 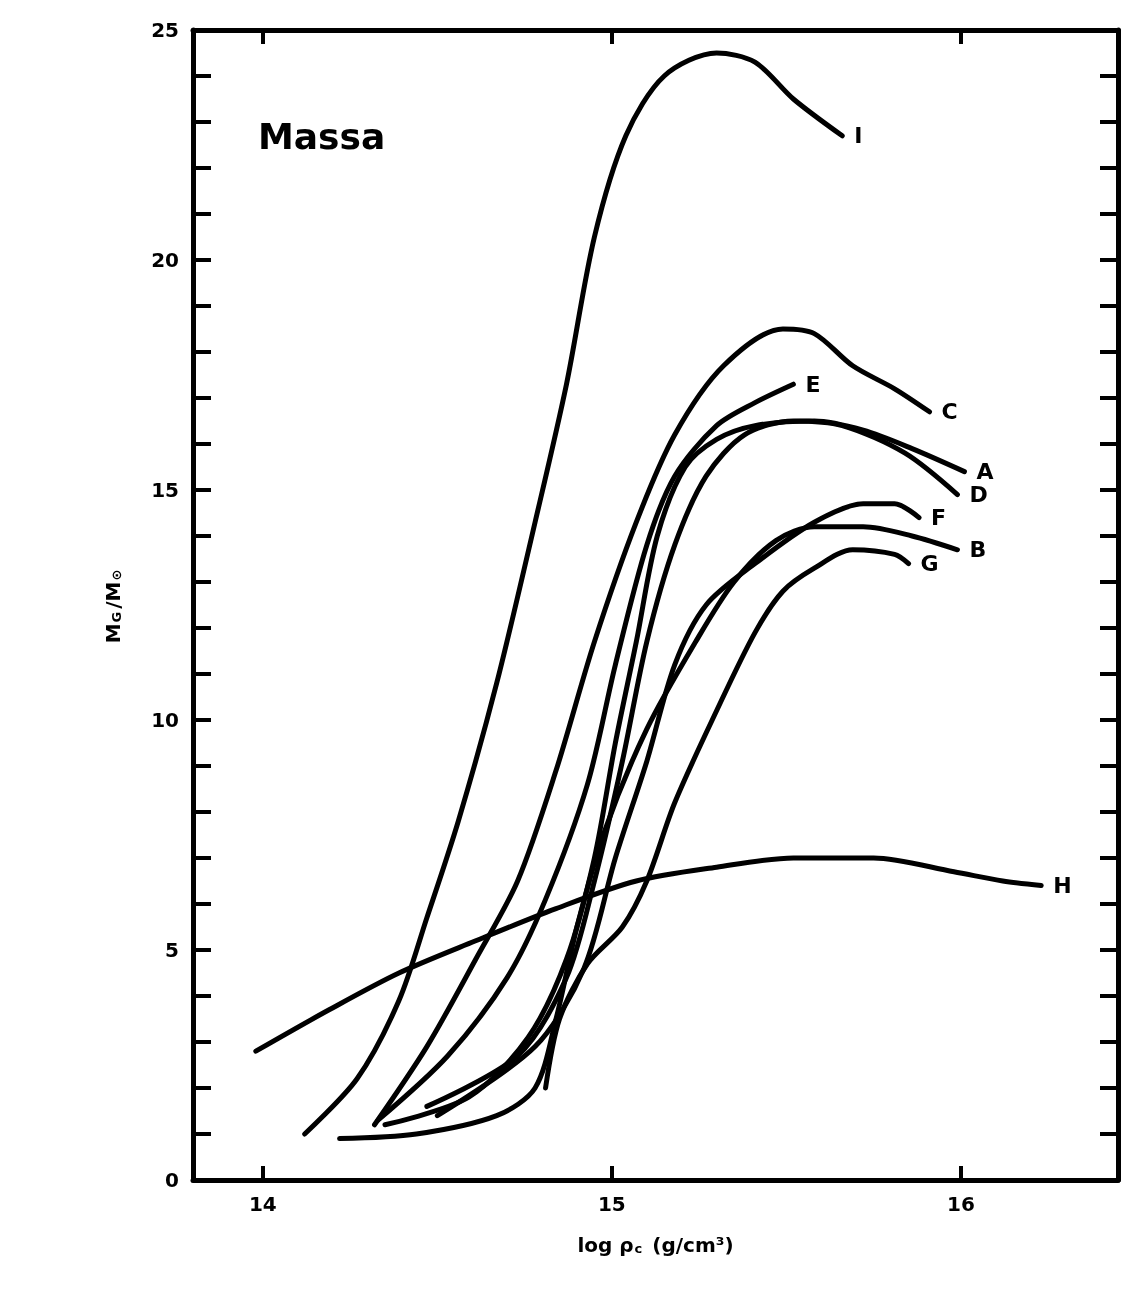 I want to click on series-label: E, so click(x=813, y=384).